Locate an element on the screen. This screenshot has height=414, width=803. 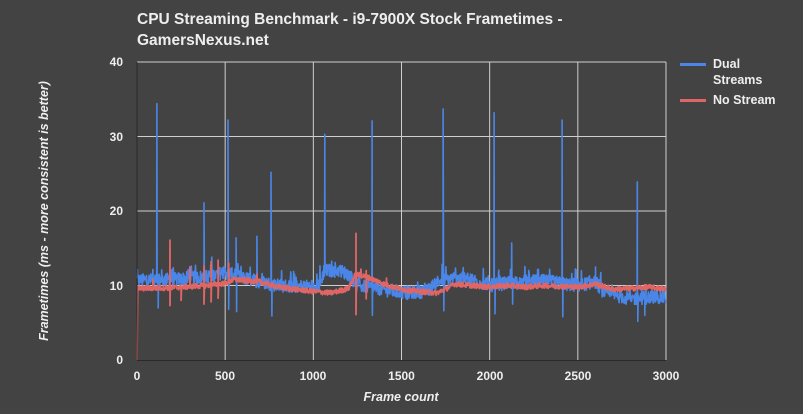
x-tick-500: 500 is located at coordinates (225, 376).